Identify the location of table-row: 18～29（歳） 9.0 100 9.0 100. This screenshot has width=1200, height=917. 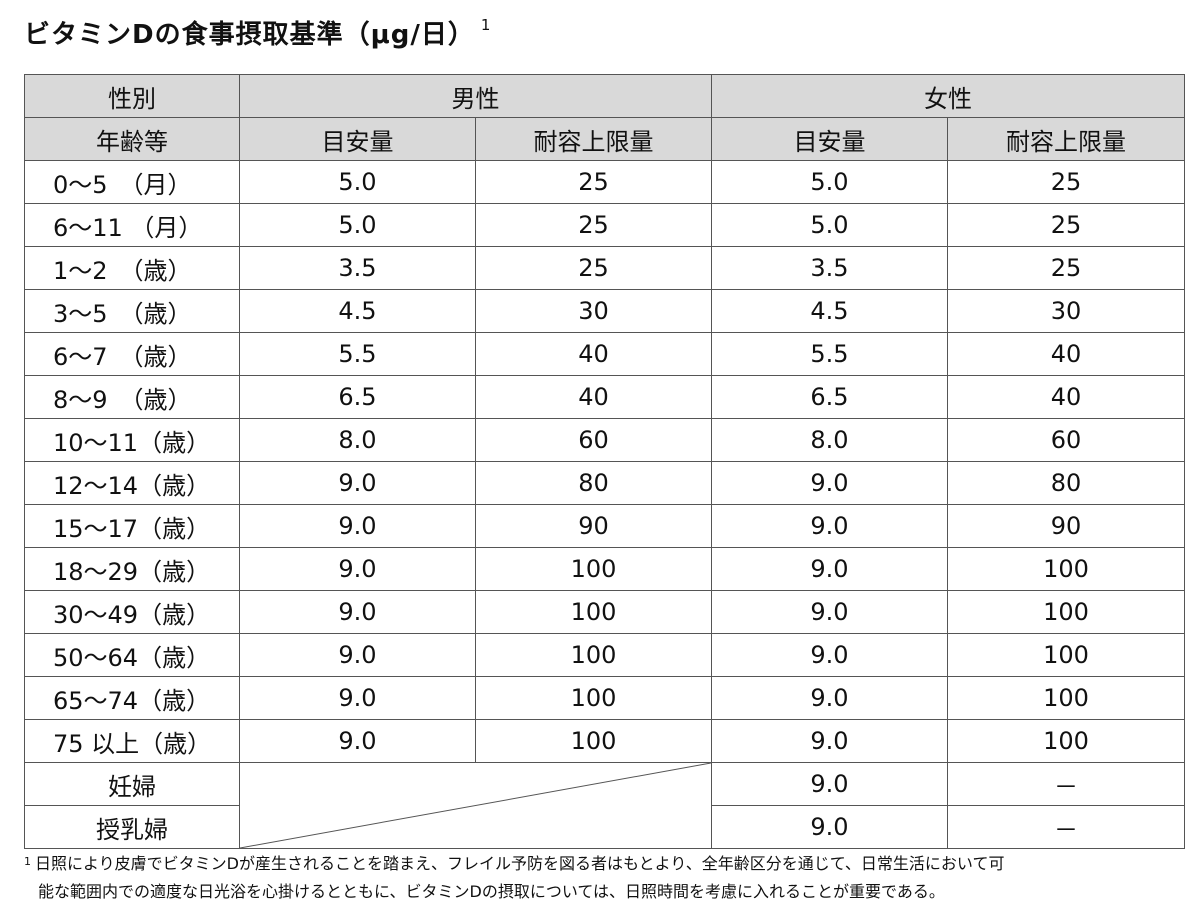
(604, 569).